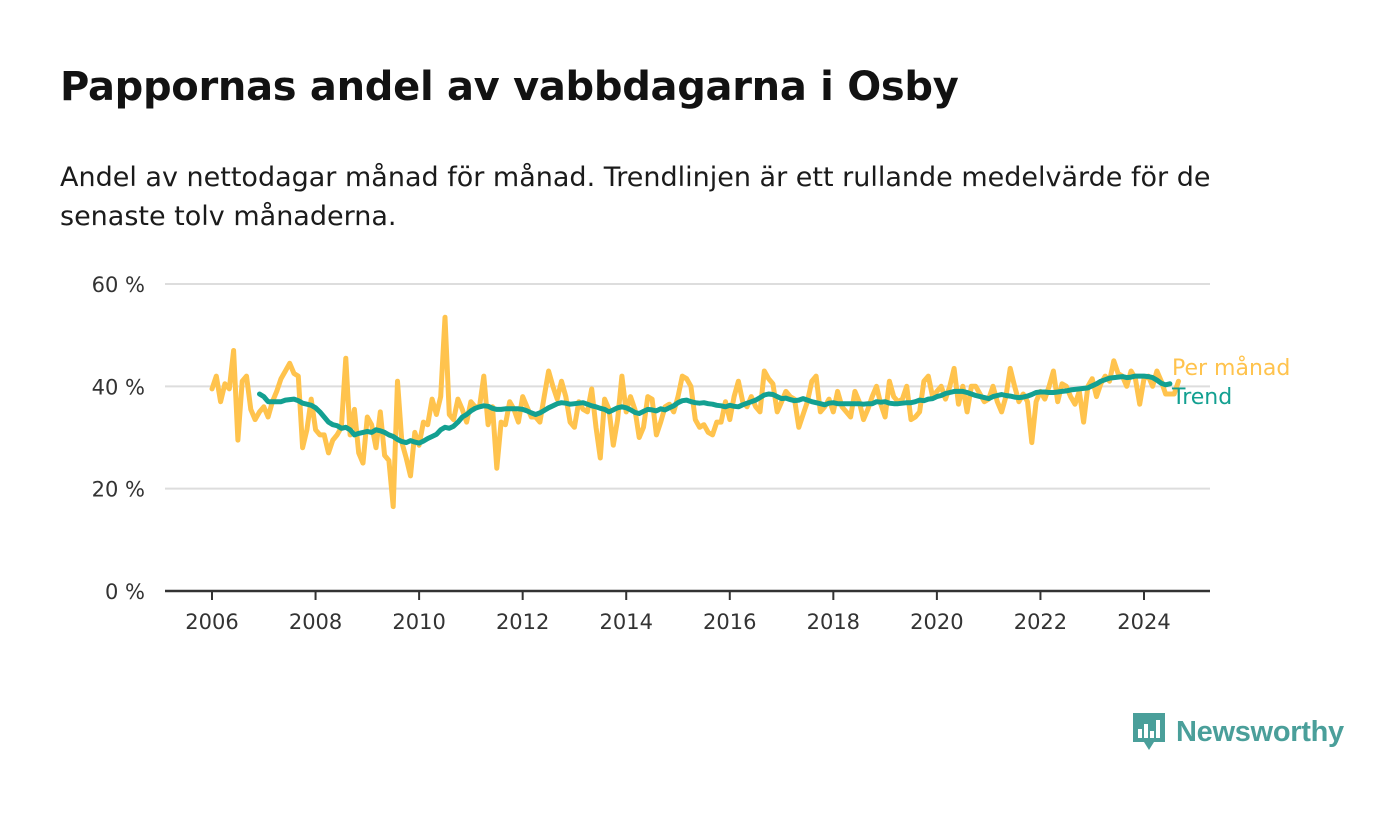 The width and height of the screenshot is (1400, 813). Describe the element at coordinates (715, 409) in the screenshot. I see `series-line-trend` at that location.